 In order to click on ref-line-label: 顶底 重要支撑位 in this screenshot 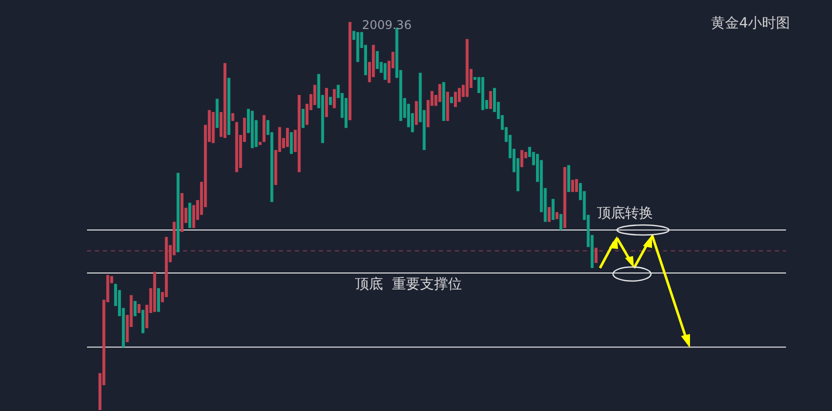, I will do `click(408, 284)`.